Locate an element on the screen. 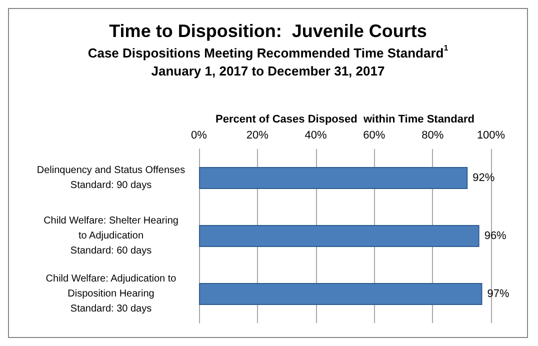 The height and width of the screenshot is (346, 538). chart-title: Time to Disposition: Juvenile Courts is located at coordinates (268, 31).